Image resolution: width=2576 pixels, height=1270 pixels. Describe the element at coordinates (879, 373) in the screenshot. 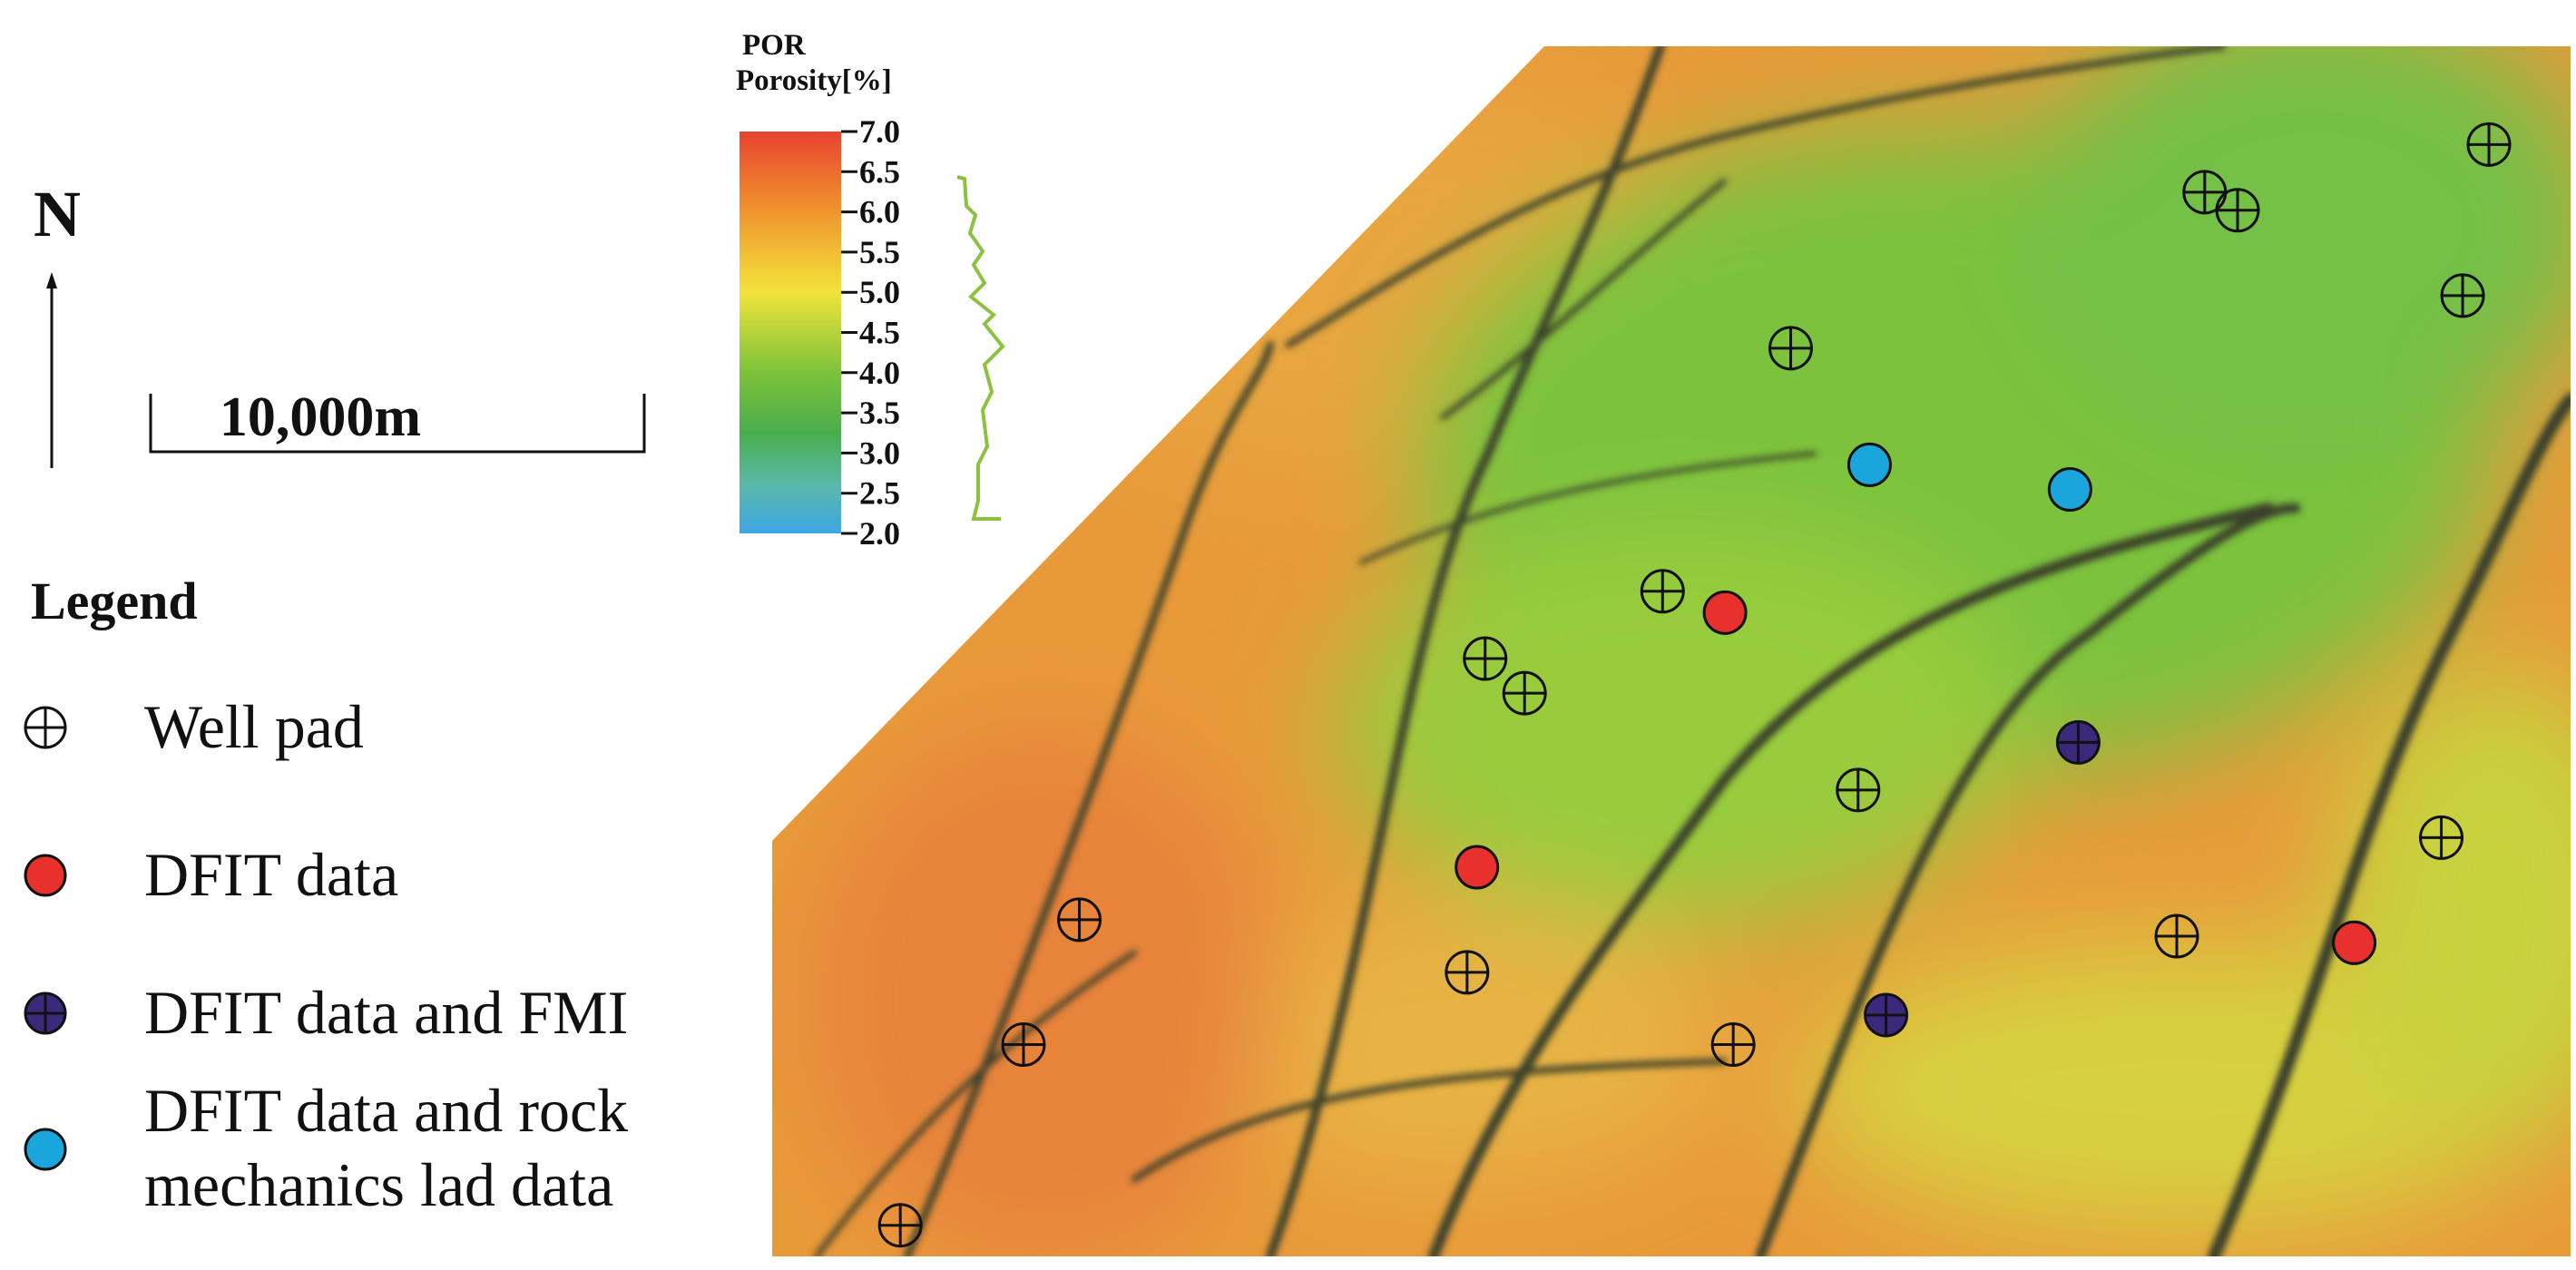

I see `colorbar-tick-label: 4.0` at that location.